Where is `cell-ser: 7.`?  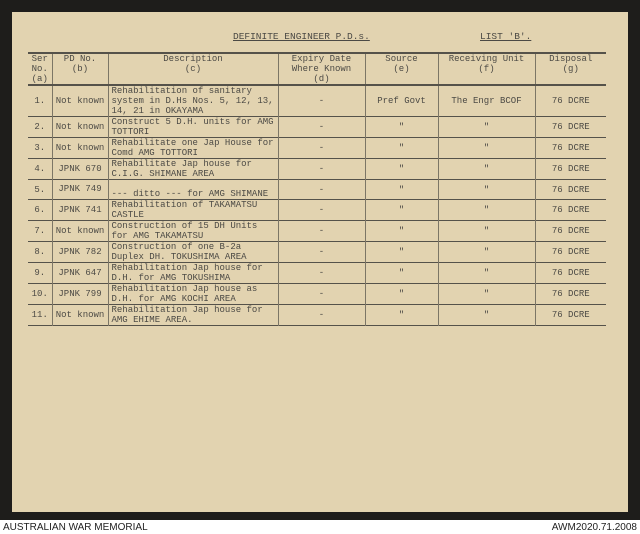 cell-ser: 7. is located at coordinates (40, 231).